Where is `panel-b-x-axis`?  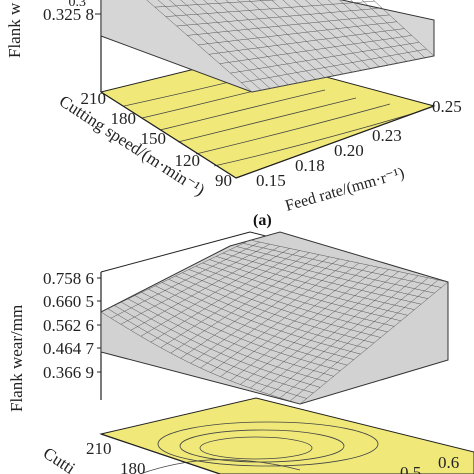 panel-b-x-axis is located at coordinates (160, 453).